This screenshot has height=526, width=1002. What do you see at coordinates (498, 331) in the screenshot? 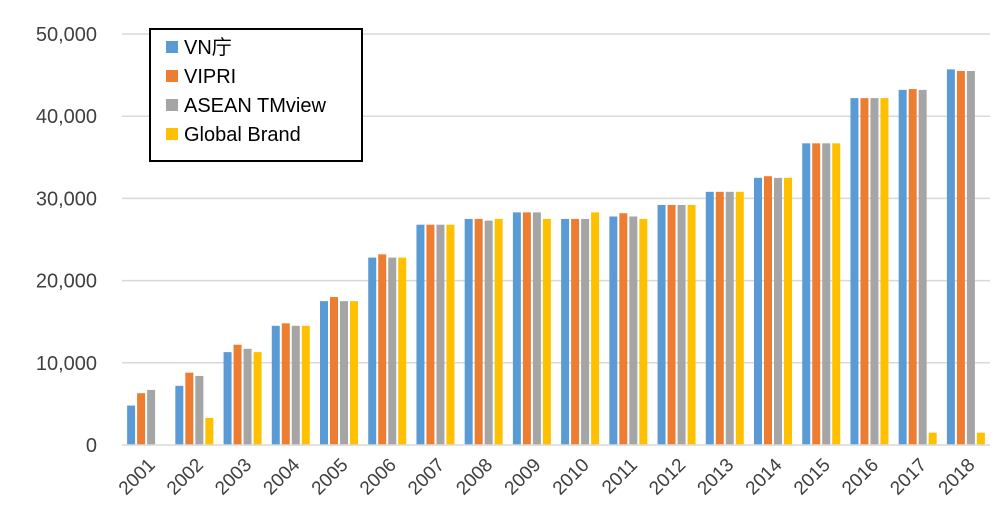
I see `bar-global-brand-2008` at bounding box center [498, 331].